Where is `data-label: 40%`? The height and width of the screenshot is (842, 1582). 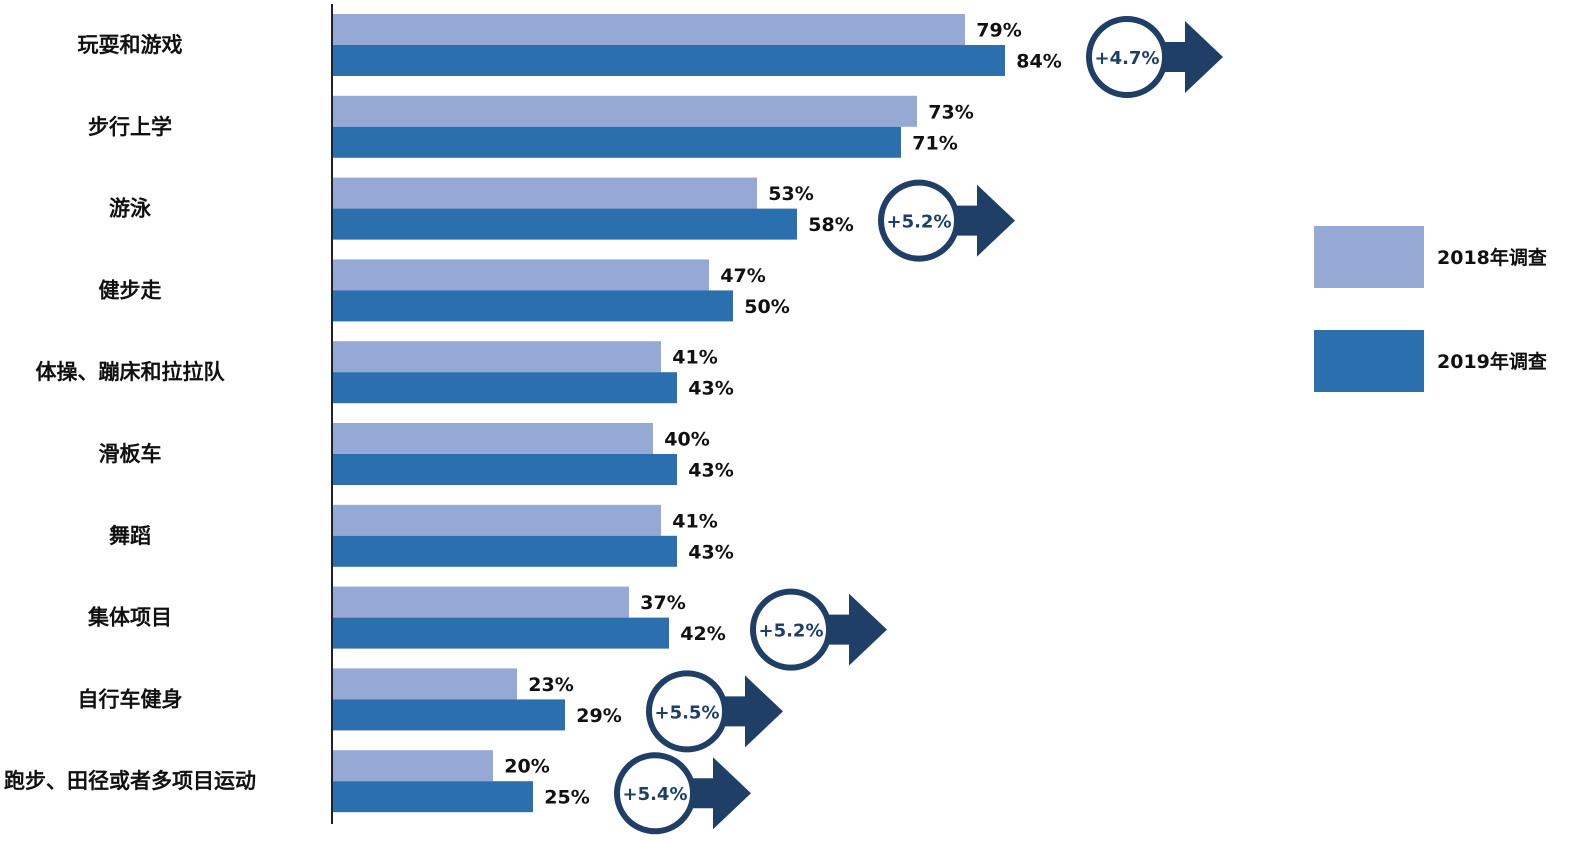
data-label: 40% is located at coordinates (686, 440).